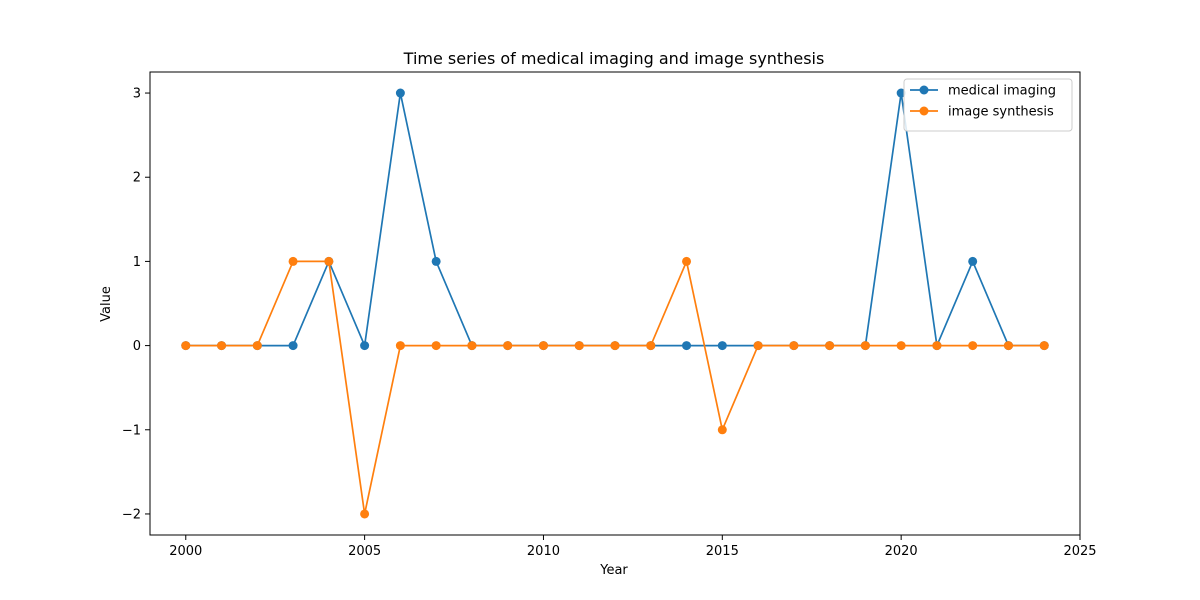 This screenshot has width=1200, height=600. I want to click on y-tick-label: −1, so click(131, 430).